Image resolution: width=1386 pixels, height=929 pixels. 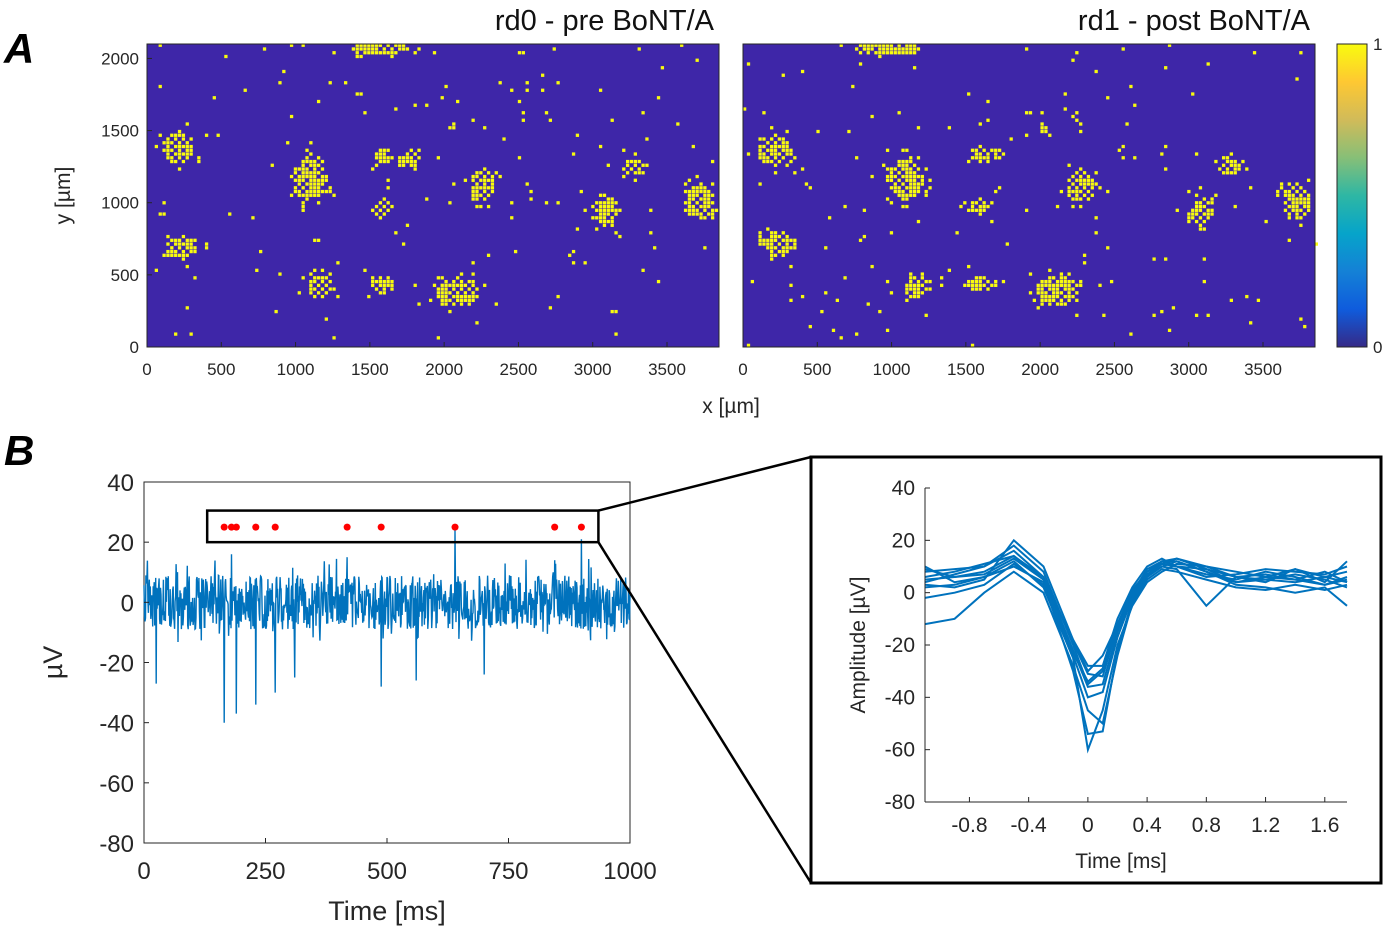 I want to click on trace-line, so click(x=387, y=626).